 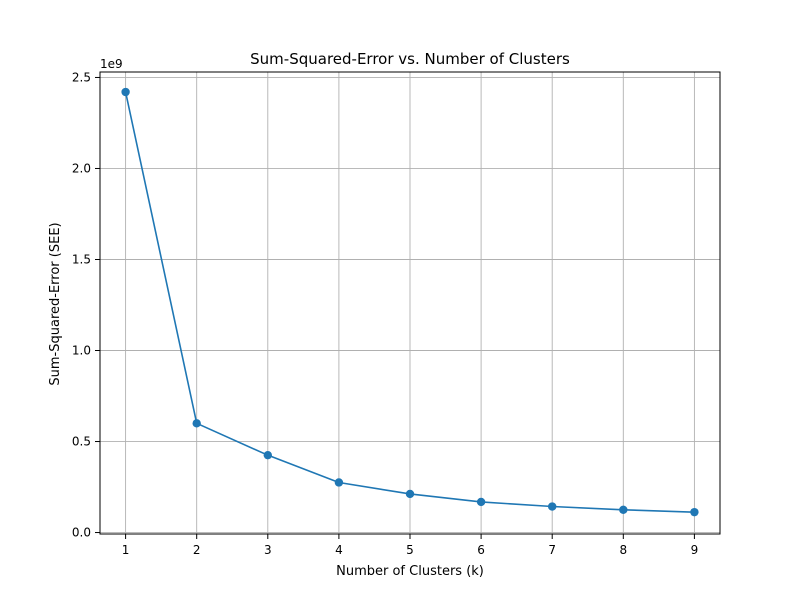 What do you see at coordinates (126, 550) in the screenshot?
I see `x-tick-label: 1` at bounding box center [126, 550].